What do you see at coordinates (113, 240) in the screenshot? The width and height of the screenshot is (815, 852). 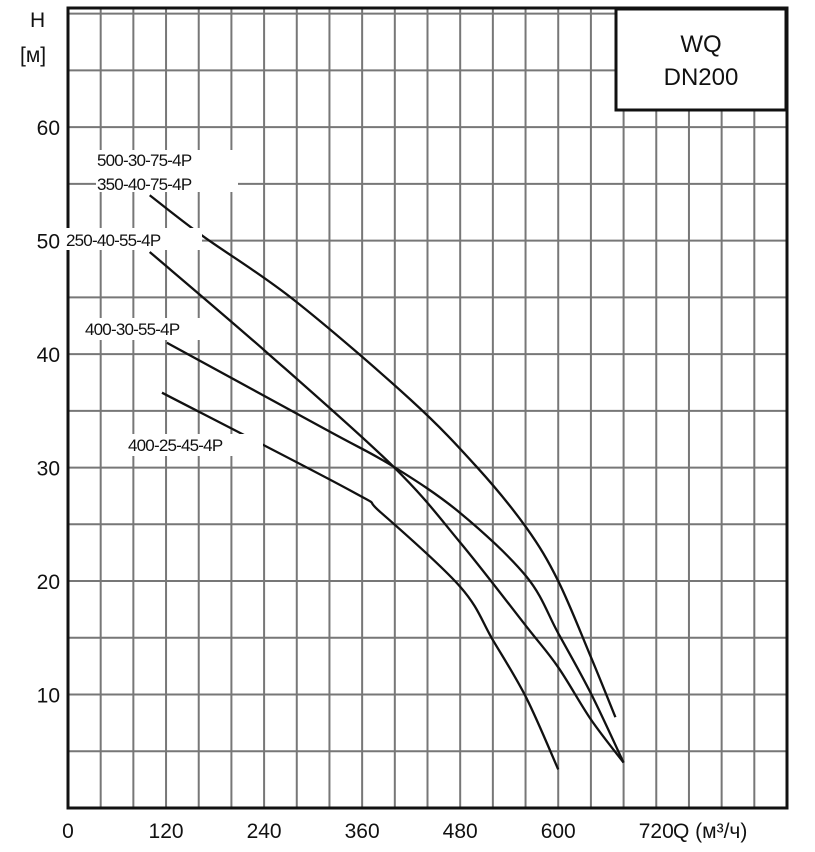 I see `label-250-40-55-4P: 250-40-55-4P` at bounding box center [113, 240].